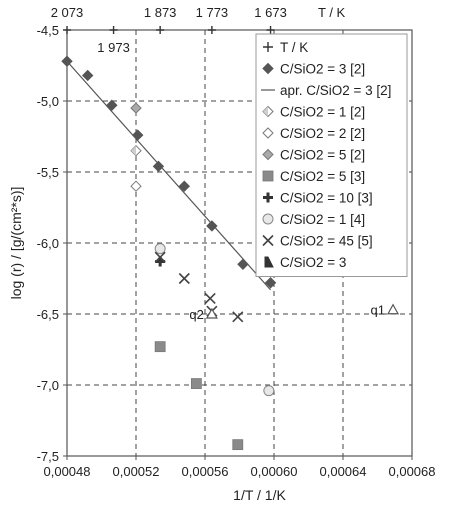  I want to click on point-annotation: q2, so click(196, 314).